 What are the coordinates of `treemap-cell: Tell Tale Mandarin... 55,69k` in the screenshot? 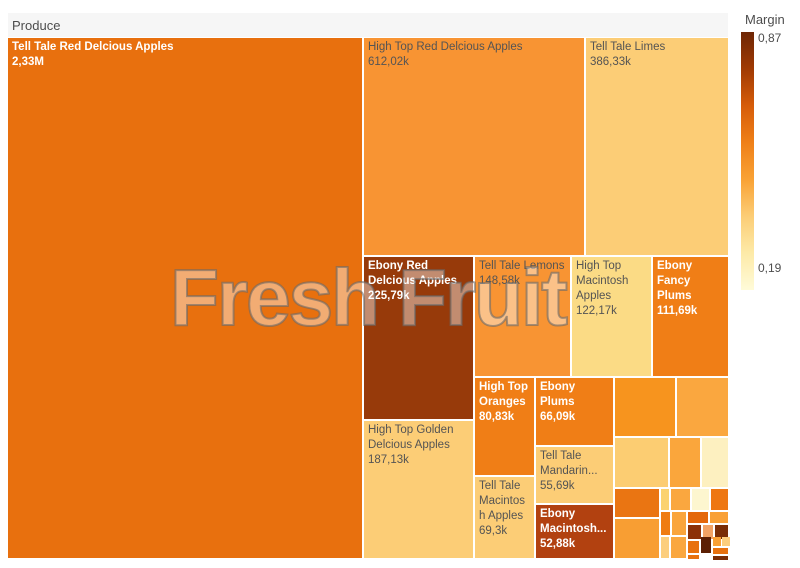 It's located at (574, 475).